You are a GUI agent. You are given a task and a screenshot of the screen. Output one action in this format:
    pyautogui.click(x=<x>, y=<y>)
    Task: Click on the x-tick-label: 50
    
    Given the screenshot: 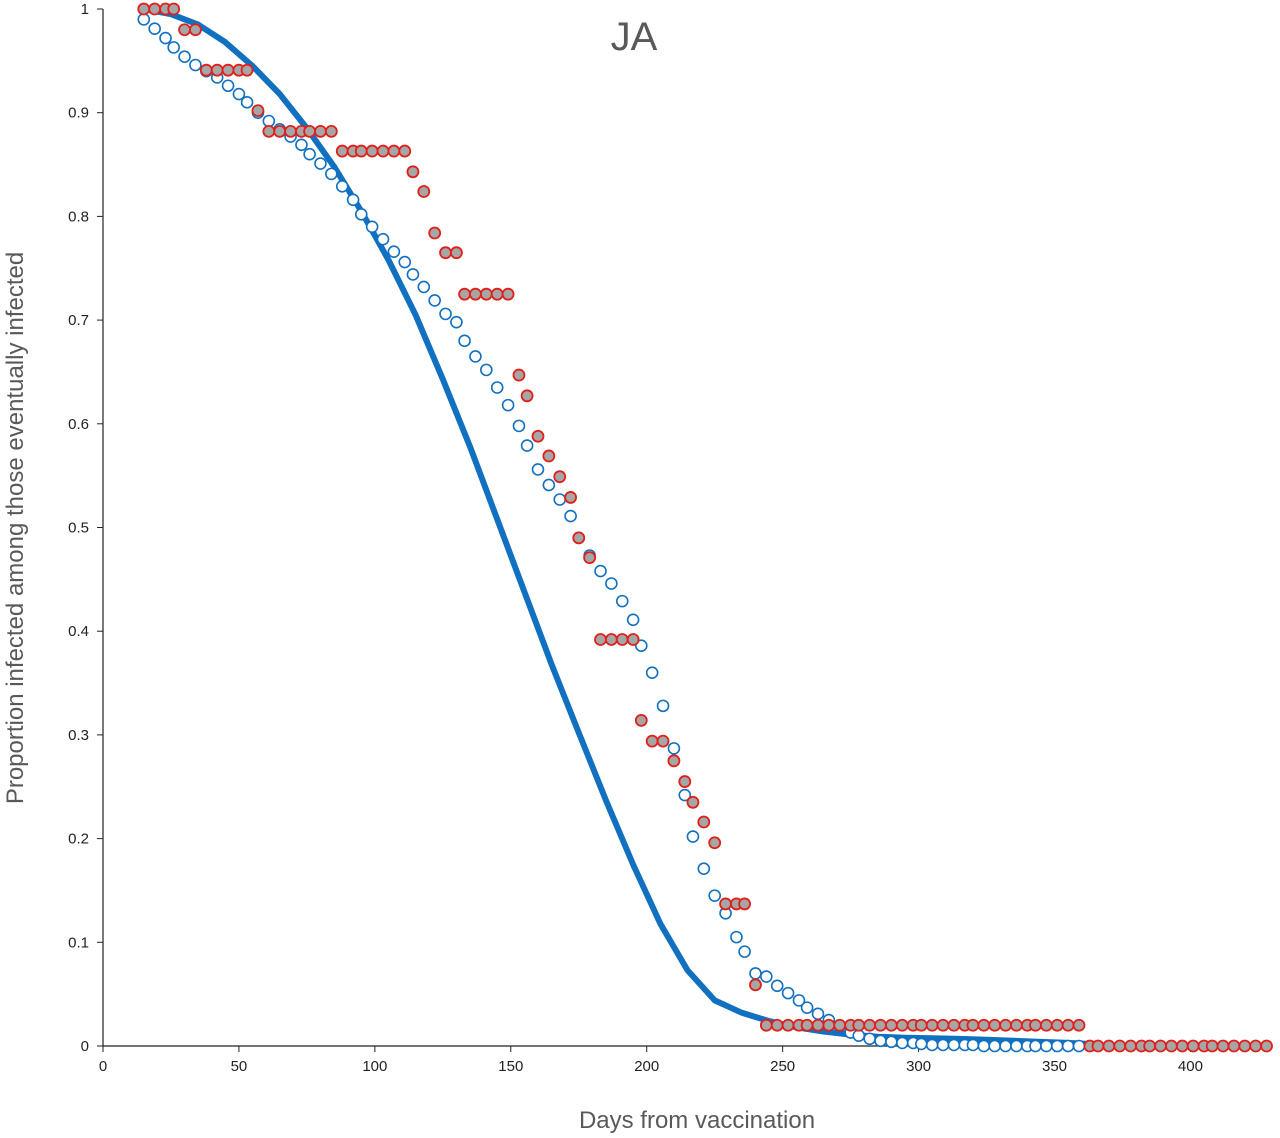 What is the action you would take?
    pyautogui.click(x=239, y=1066)
    